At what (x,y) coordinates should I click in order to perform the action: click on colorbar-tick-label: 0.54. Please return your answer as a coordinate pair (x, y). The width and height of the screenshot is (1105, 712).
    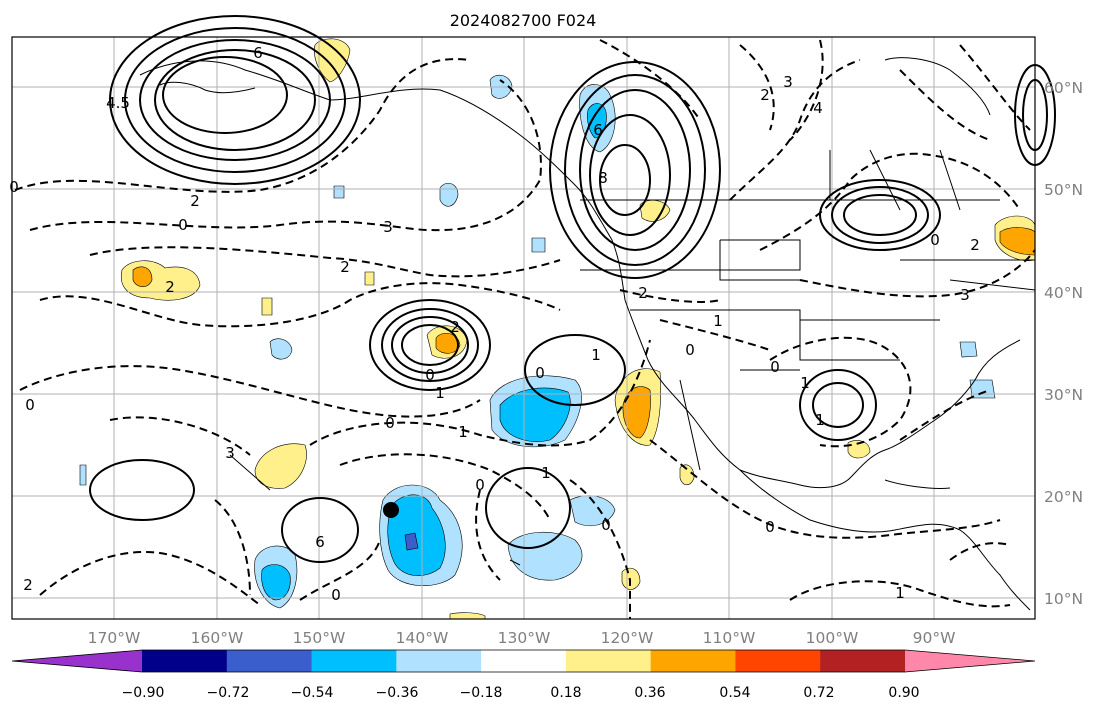
    Looking at the image, I should click on (734, 693).